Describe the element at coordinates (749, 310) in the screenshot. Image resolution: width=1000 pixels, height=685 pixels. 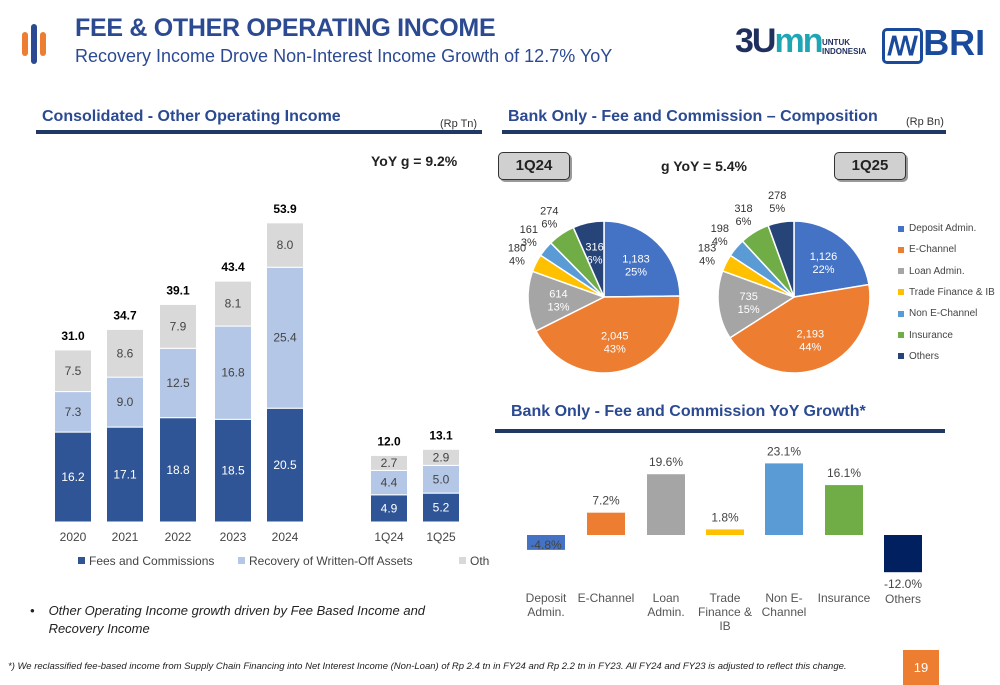
I see `slice-pct-label: 15%` at that location.